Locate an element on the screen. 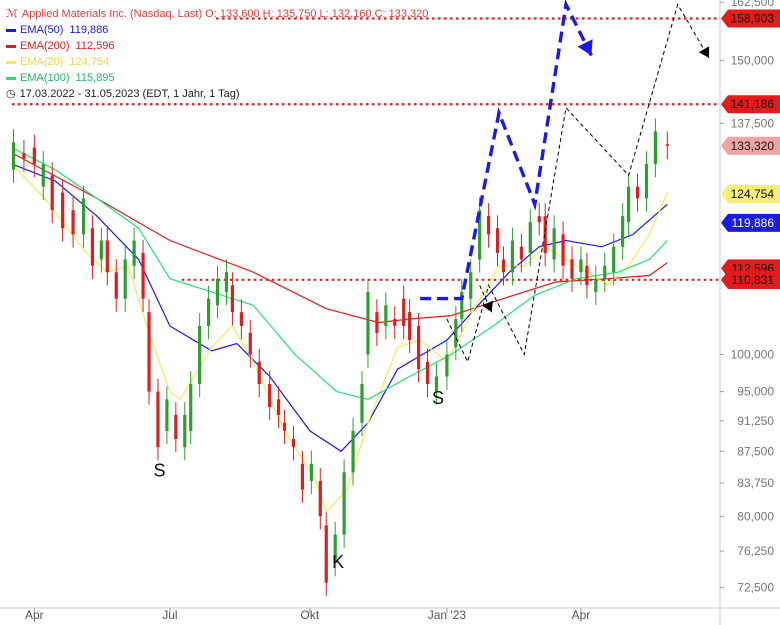 The height and width of the screenshot is (625, 780). legend-ema50: EMA(50) 119,886 is located at coordinates (217, 30).